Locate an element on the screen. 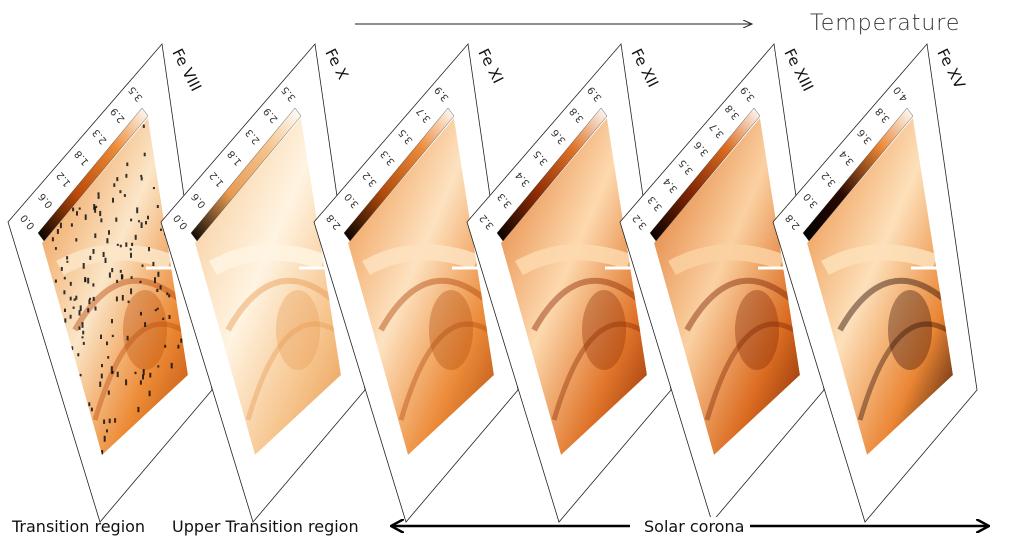  temperature-label: Temperature is located at coordinates (885, 23).